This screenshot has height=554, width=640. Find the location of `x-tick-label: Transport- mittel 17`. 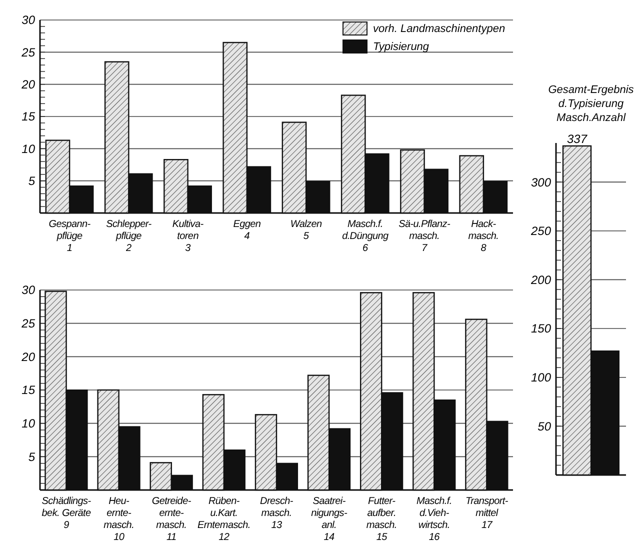

x-tick-label: Transport- mittel 17 is located at coordinates (487, 513).